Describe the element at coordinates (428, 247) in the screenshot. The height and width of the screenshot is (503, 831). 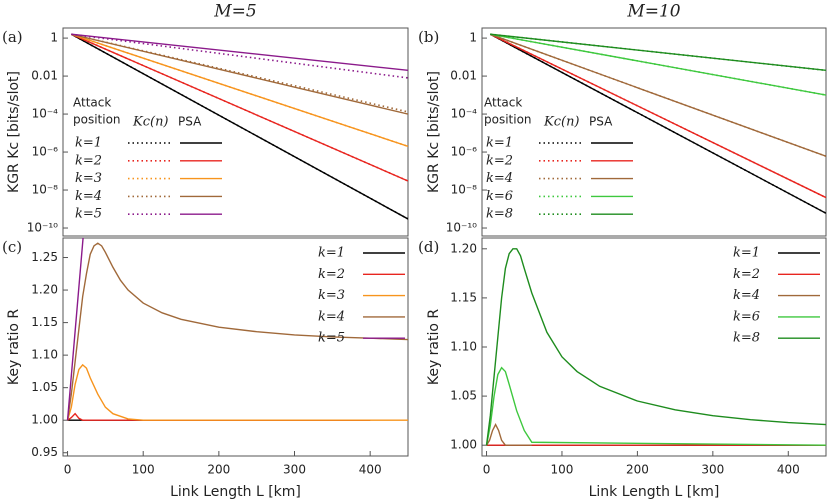
I see `panel-label: (d)` at that location.